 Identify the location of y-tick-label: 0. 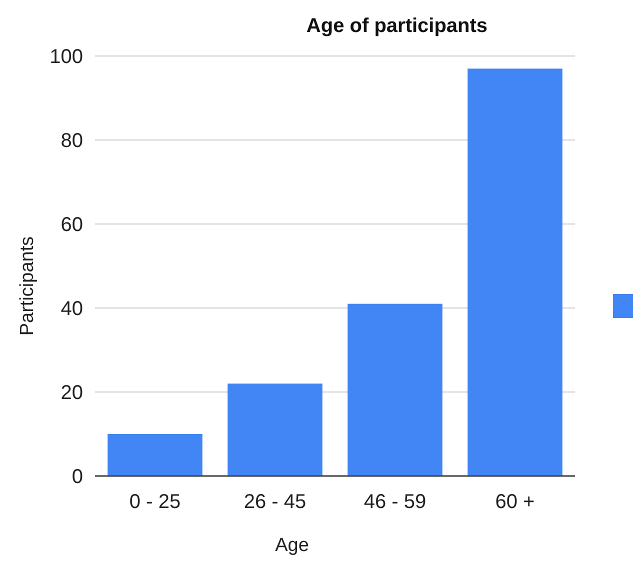
(77, 477).